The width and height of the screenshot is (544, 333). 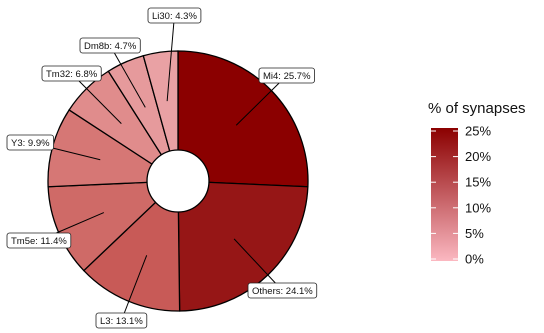 I want to click on slice-label-text: Dm8b: 4.7%, so click(x=110, y=46).